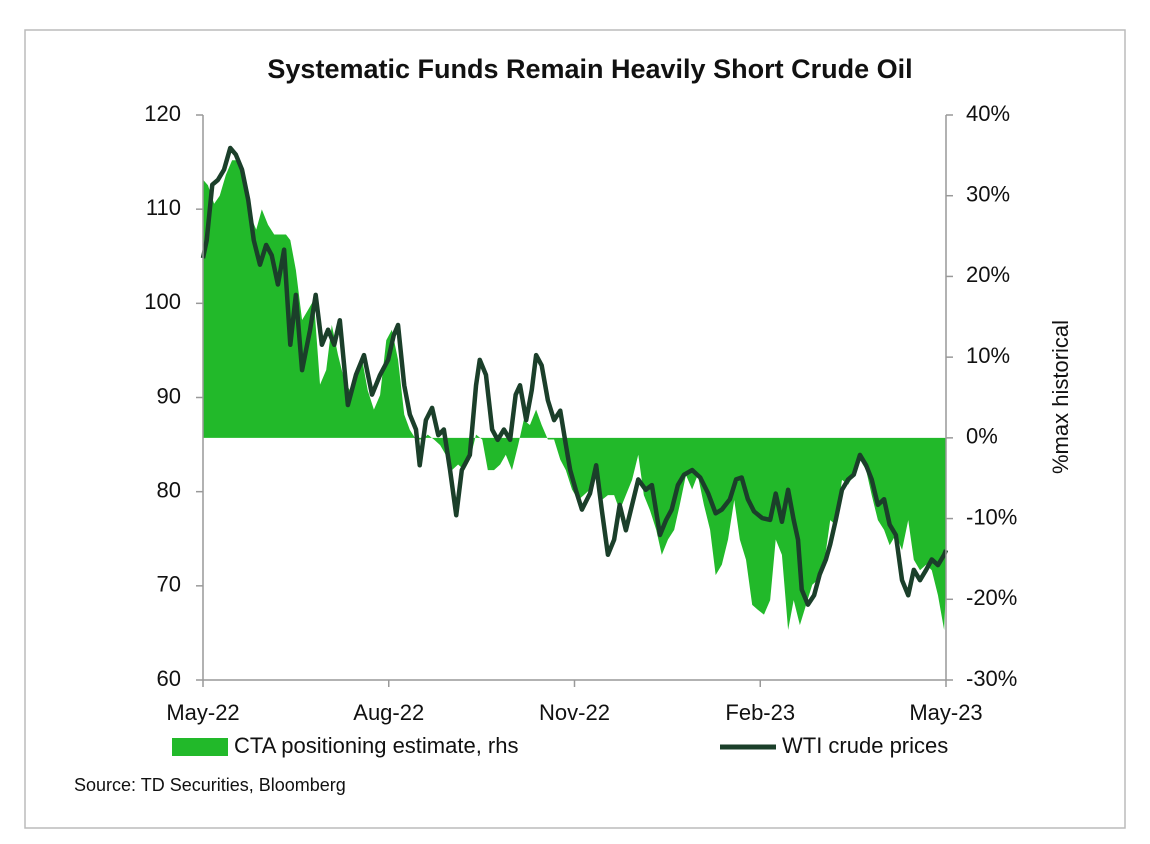 The width and height of the screenshot is (1150, 844). Describe the element at coordinates (169, 584) in the screenshot. I see `y-tick-label: 70` at that location.